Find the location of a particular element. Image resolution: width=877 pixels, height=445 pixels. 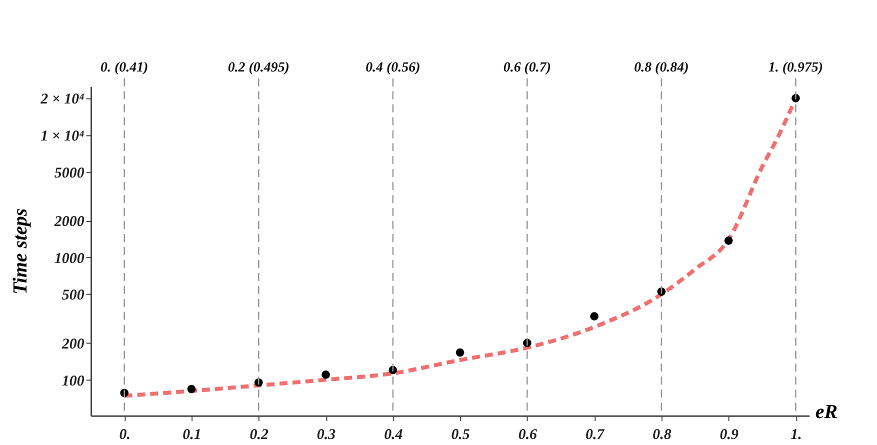

x-tick-label: 0.6 is located at coordinates (528, 435).